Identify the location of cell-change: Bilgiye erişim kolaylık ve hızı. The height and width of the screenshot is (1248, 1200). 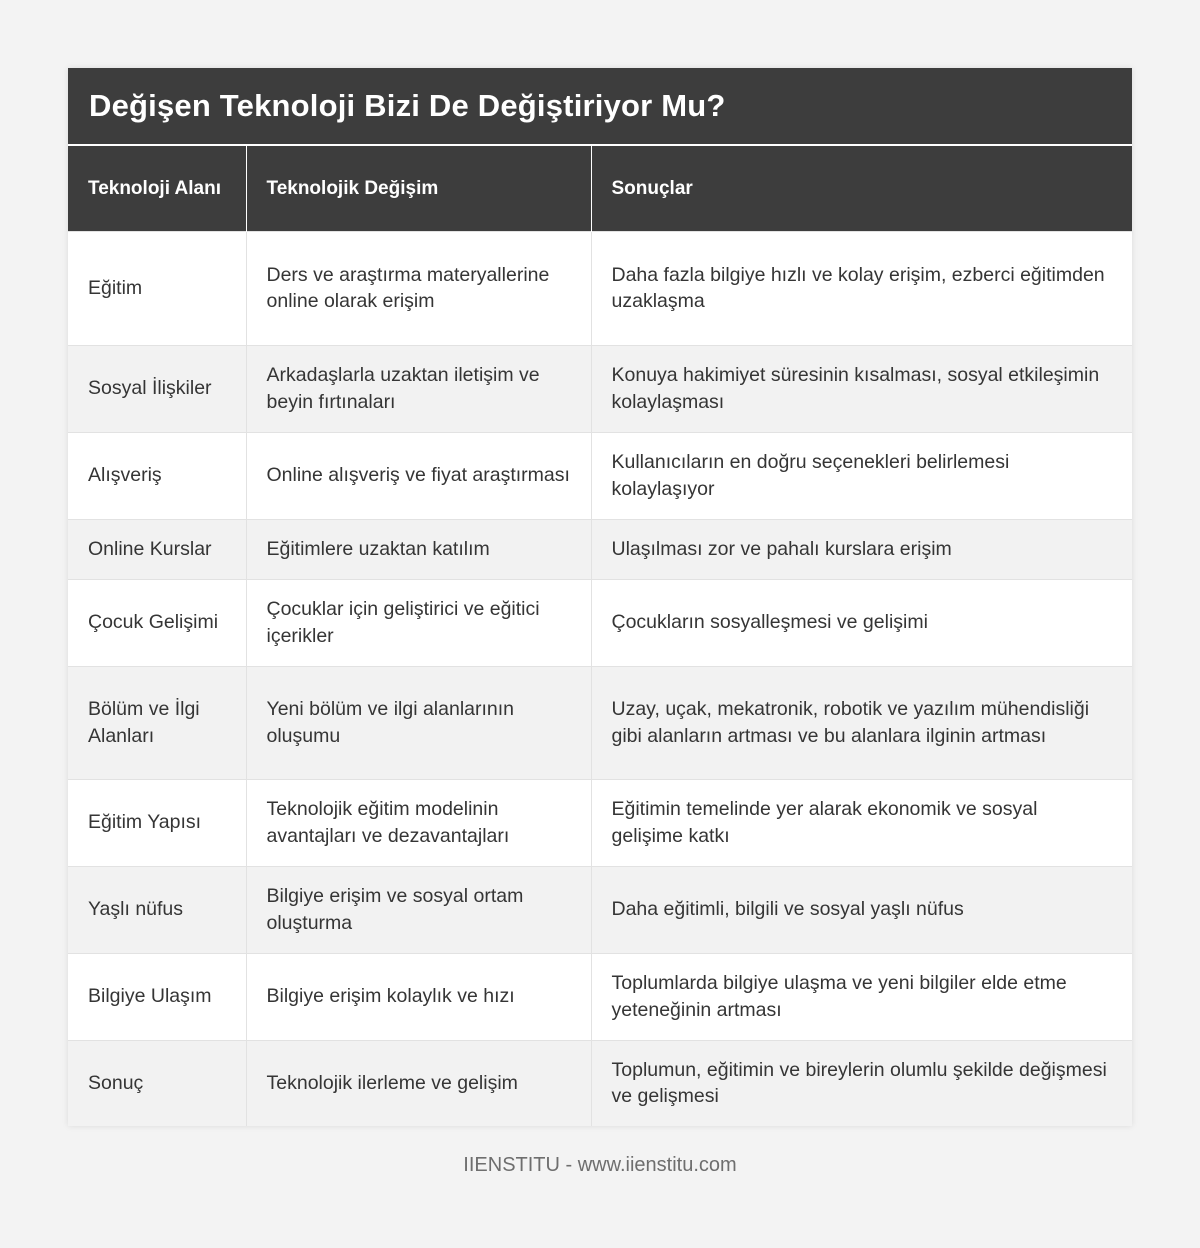
(418, 996).